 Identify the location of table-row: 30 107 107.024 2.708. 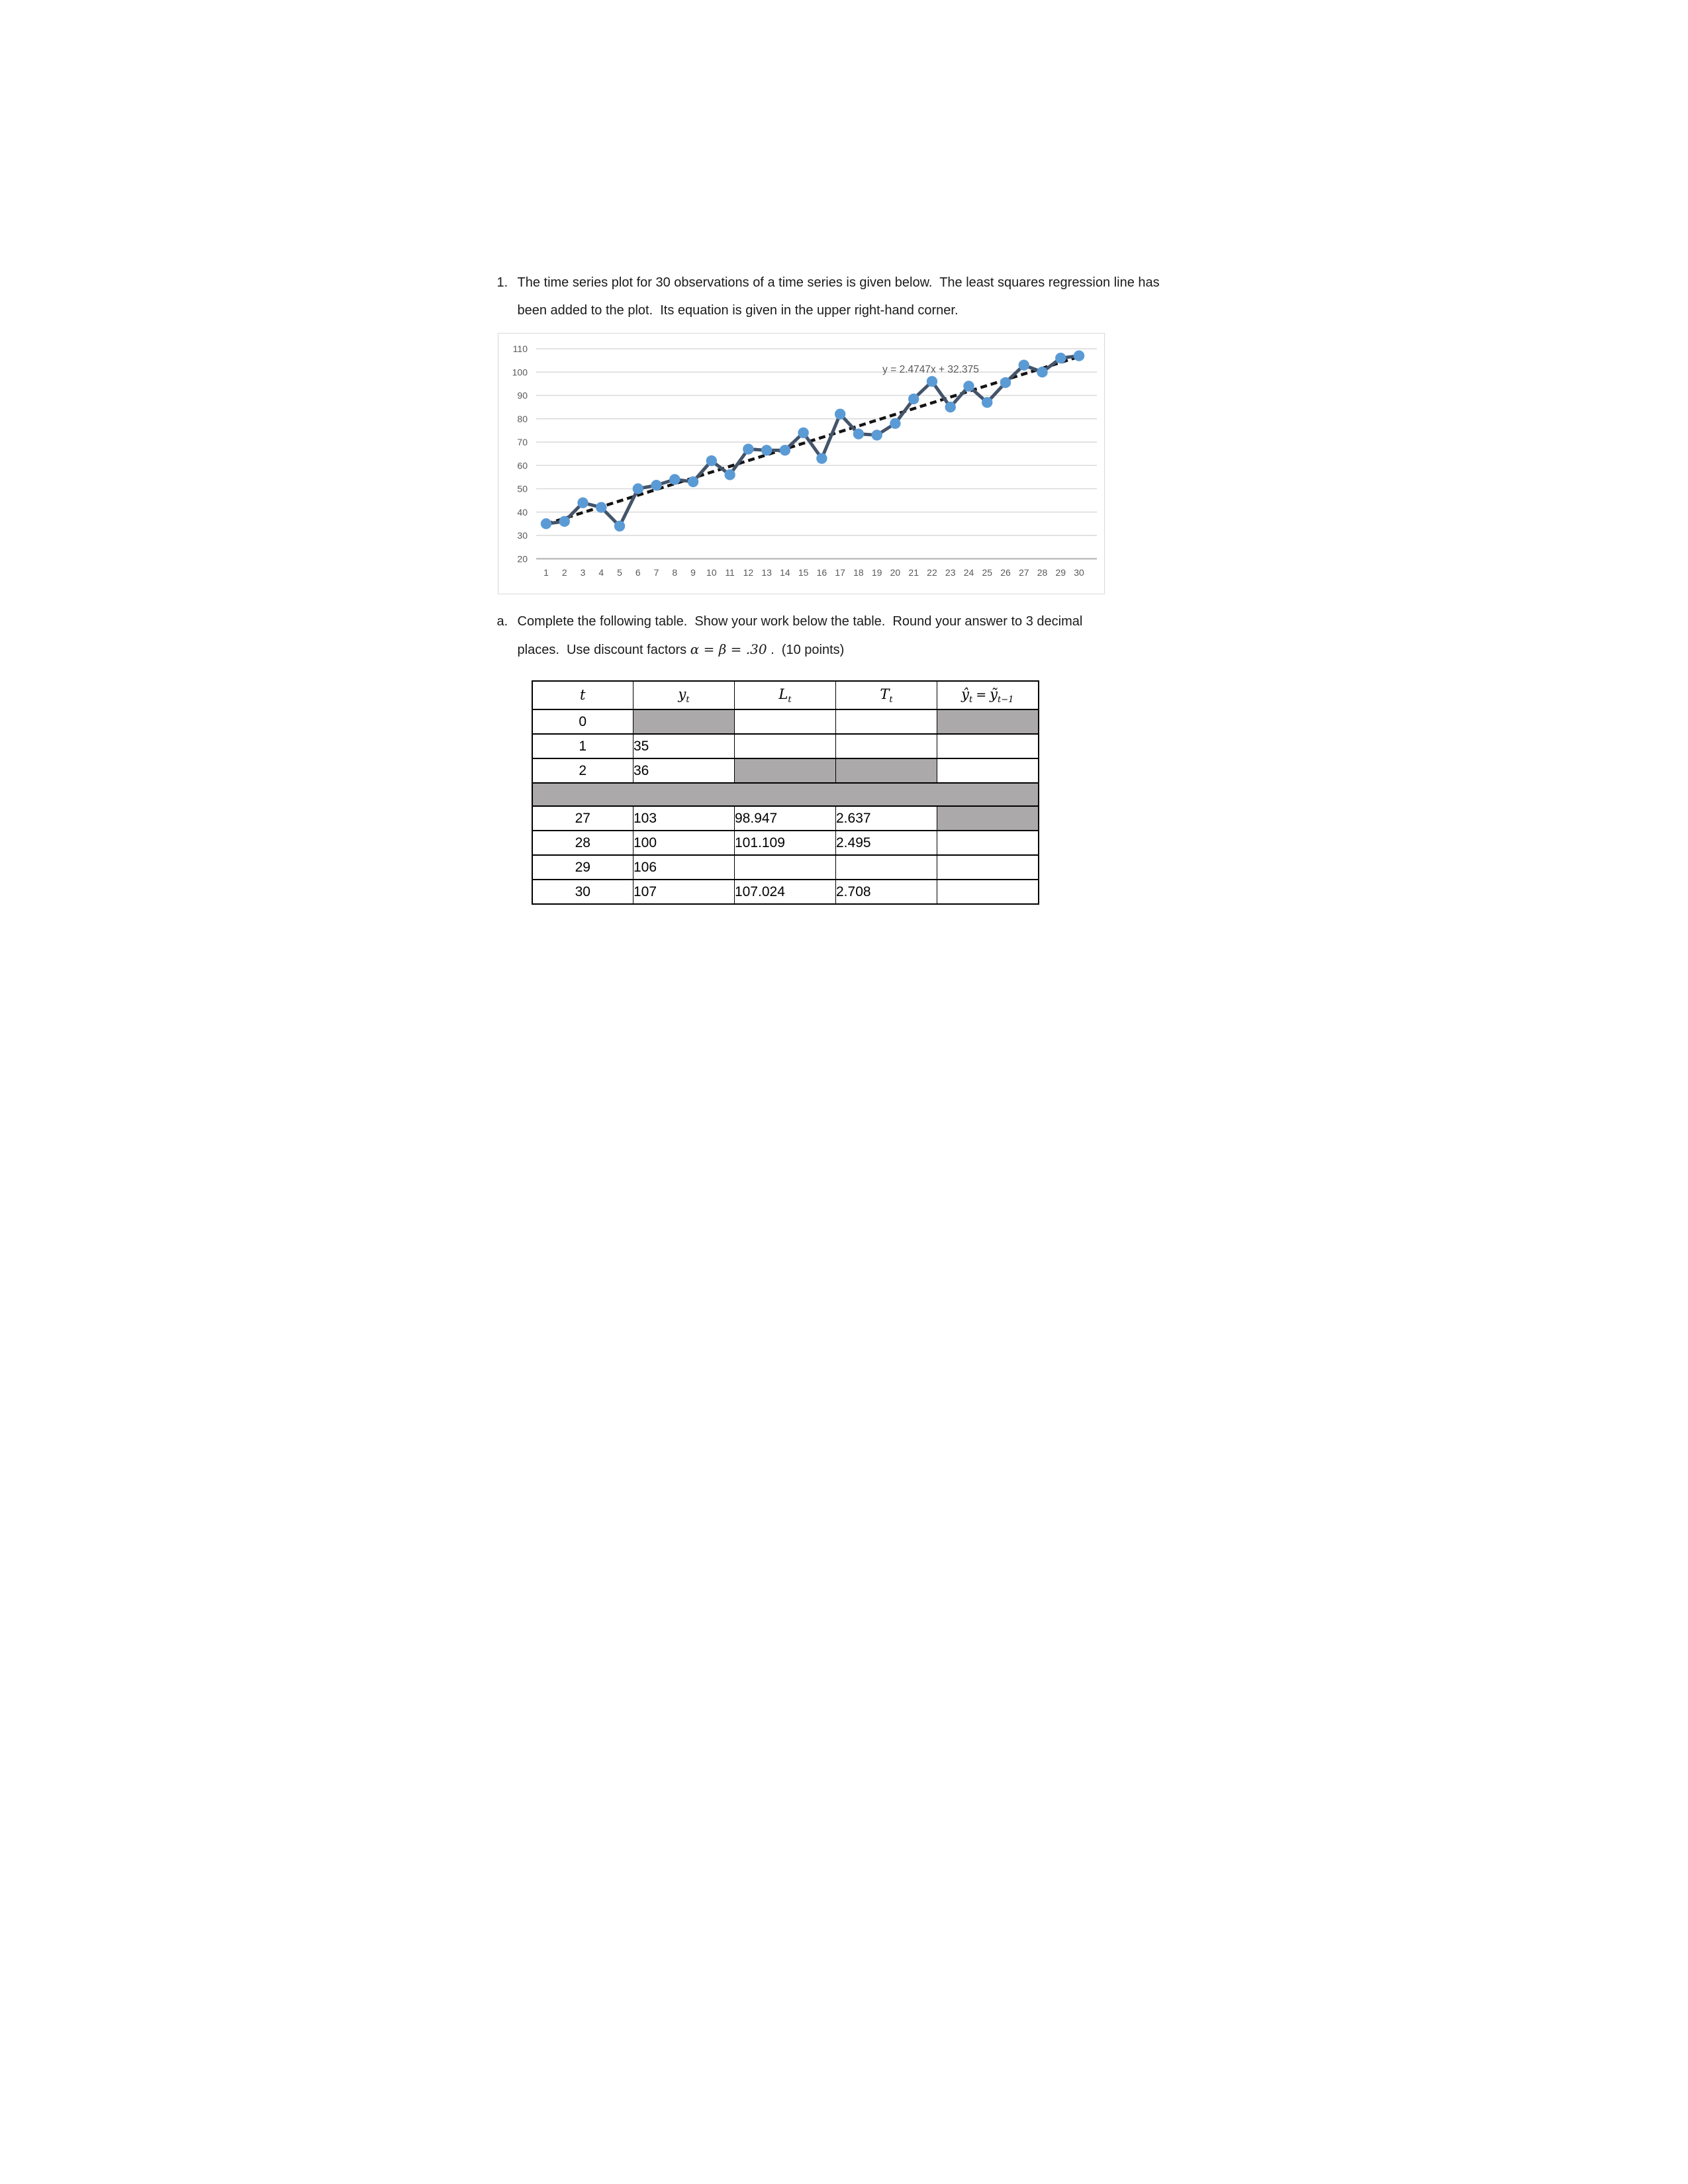
(785, 892).